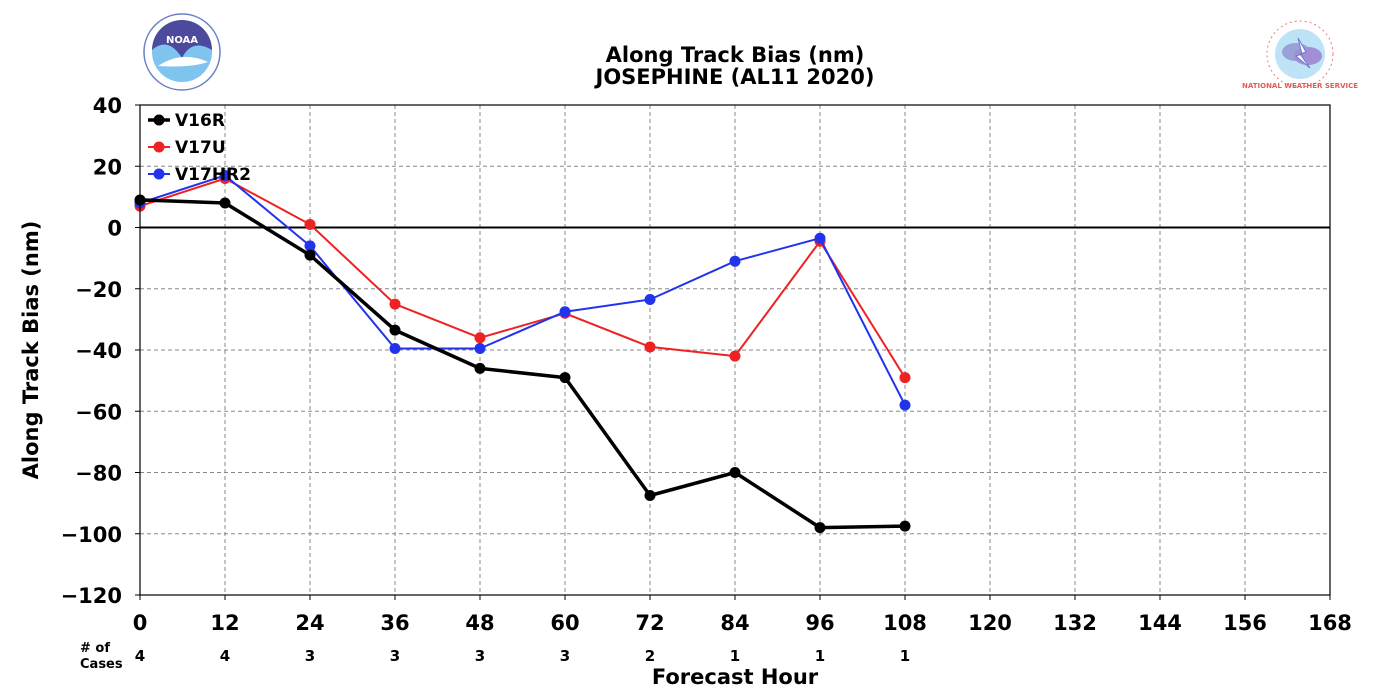 The height and width of the screenshot is (700, 1400). Describe the element at coordinates (182, 52) in the screenshot. I see `noaa-logo: NOAA` at that location.